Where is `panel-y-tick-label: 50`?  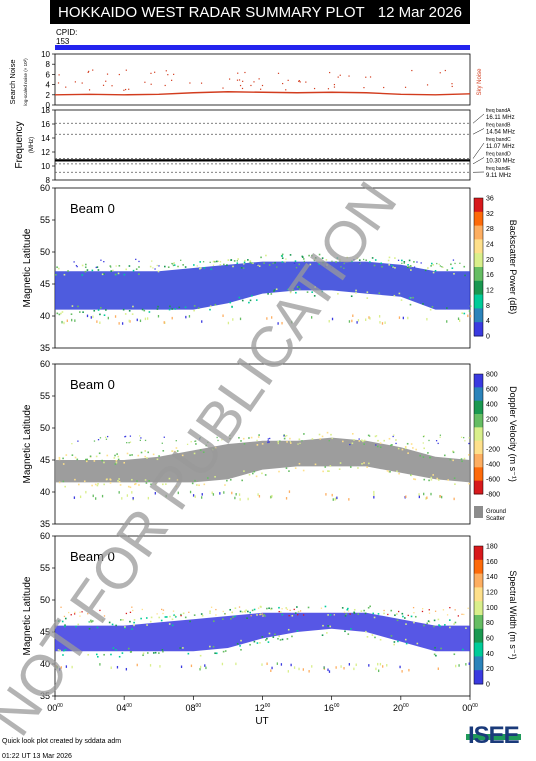
panel-y-tick-label: 50 is located at coordinates (45, 600).